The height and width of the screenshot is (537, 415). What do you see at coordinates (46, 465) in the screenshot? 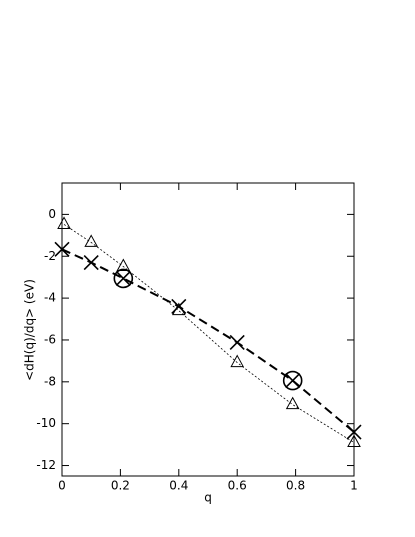
I see `y-tick-label: -12` at bounding box center [46, 465].